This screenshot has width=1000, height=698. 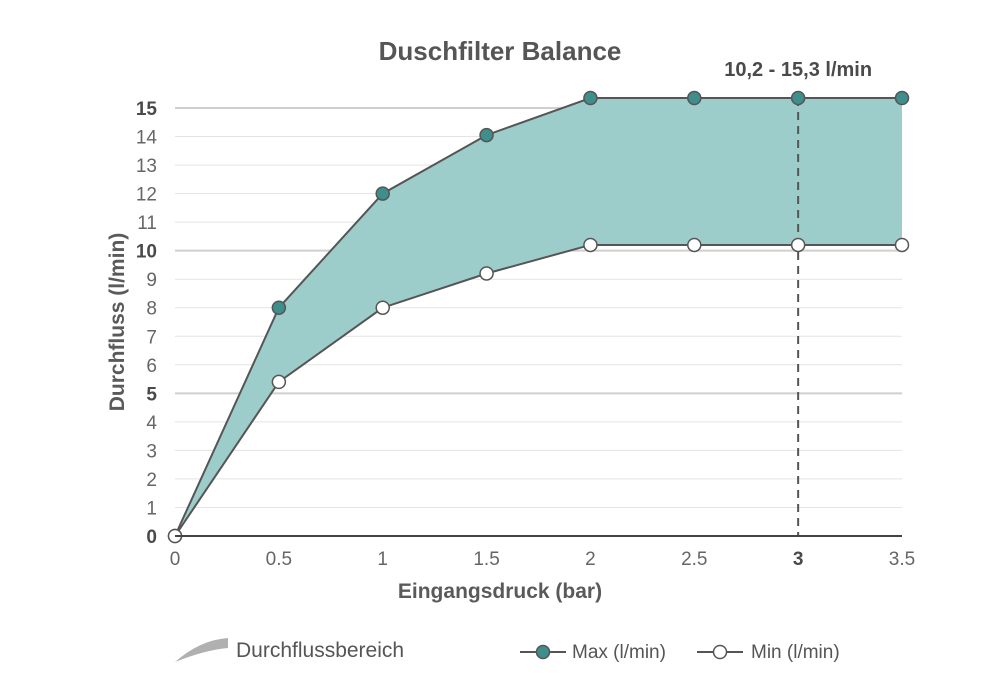 I want to click on y-tick-label: 4, so click(x=151, y=423).